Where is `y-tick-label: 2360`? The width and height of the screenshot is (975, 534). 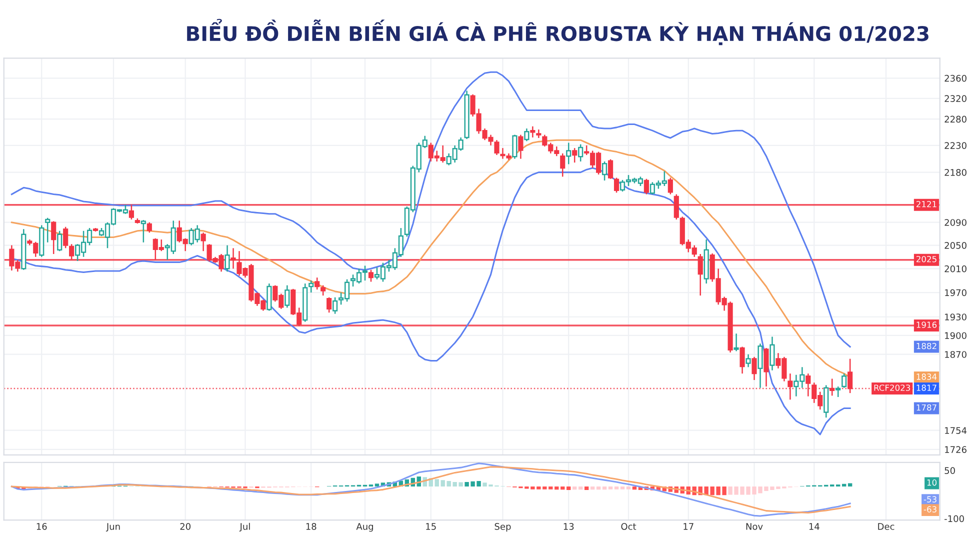
y-tick-label: 2360 is located at coordinates (955, 78).